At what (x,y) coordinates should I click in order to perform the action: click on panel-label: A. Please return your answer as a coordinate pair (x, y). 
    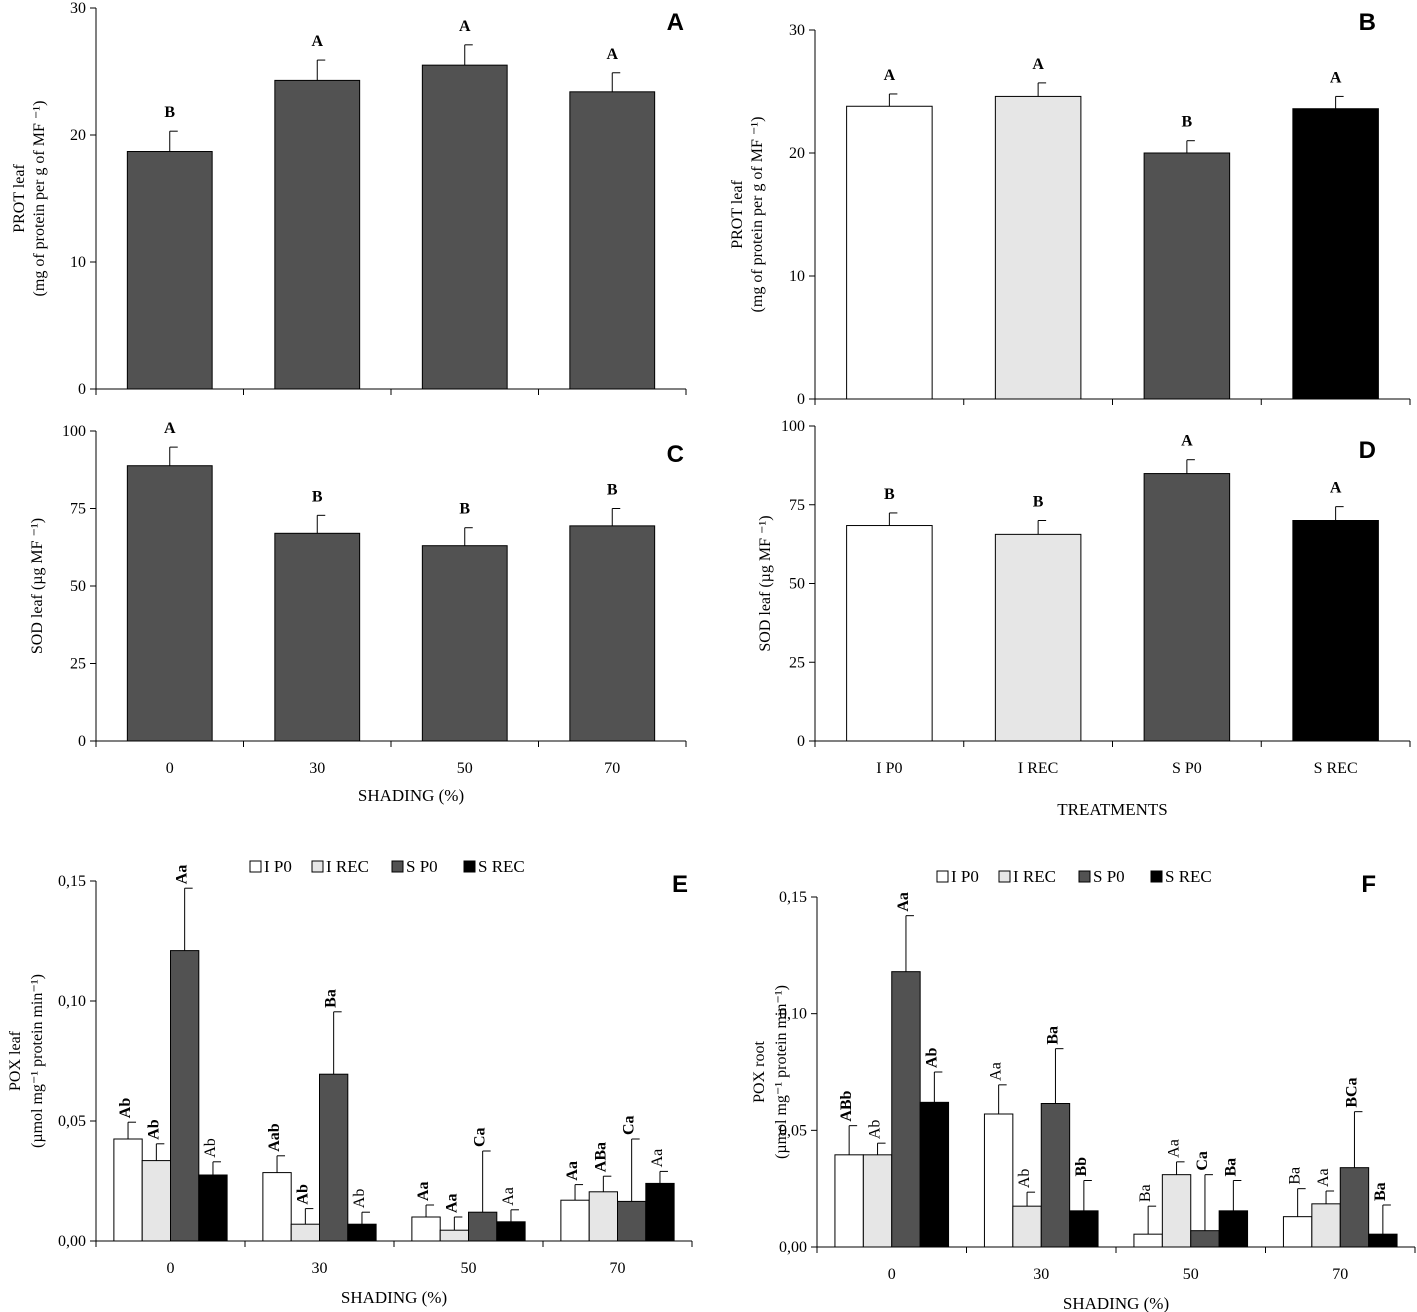
    Looking at the image, I should click on (675, 22).